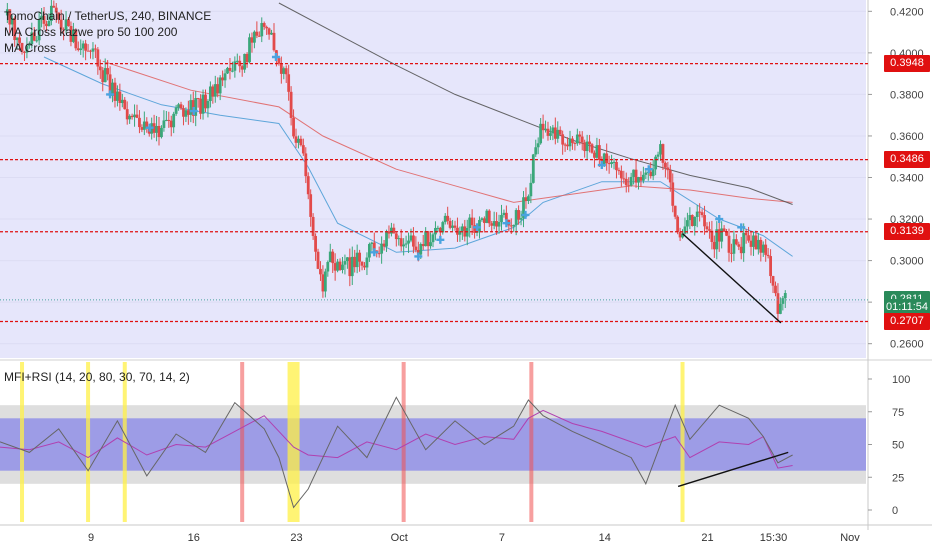 This screenshot has width=932, height=550. I want to click on time-tick-label-7: 15:30, so click(774, 538).